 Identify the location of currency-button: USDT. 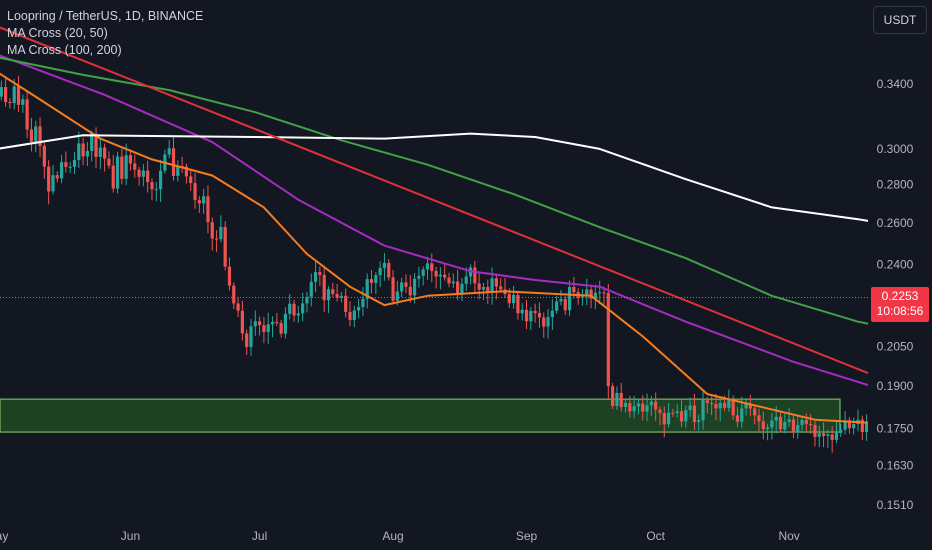
(900, 20).